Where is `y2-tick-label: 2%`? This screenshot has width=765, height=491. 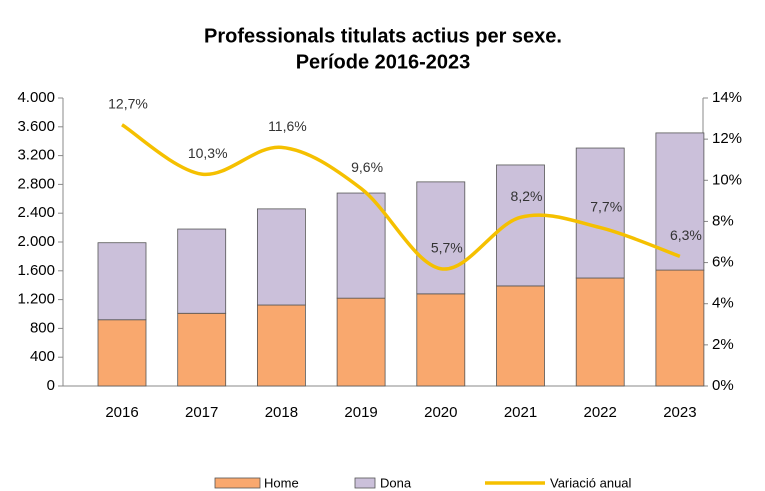 y2-tick-label: 2% is located at coordinates (723, 344).